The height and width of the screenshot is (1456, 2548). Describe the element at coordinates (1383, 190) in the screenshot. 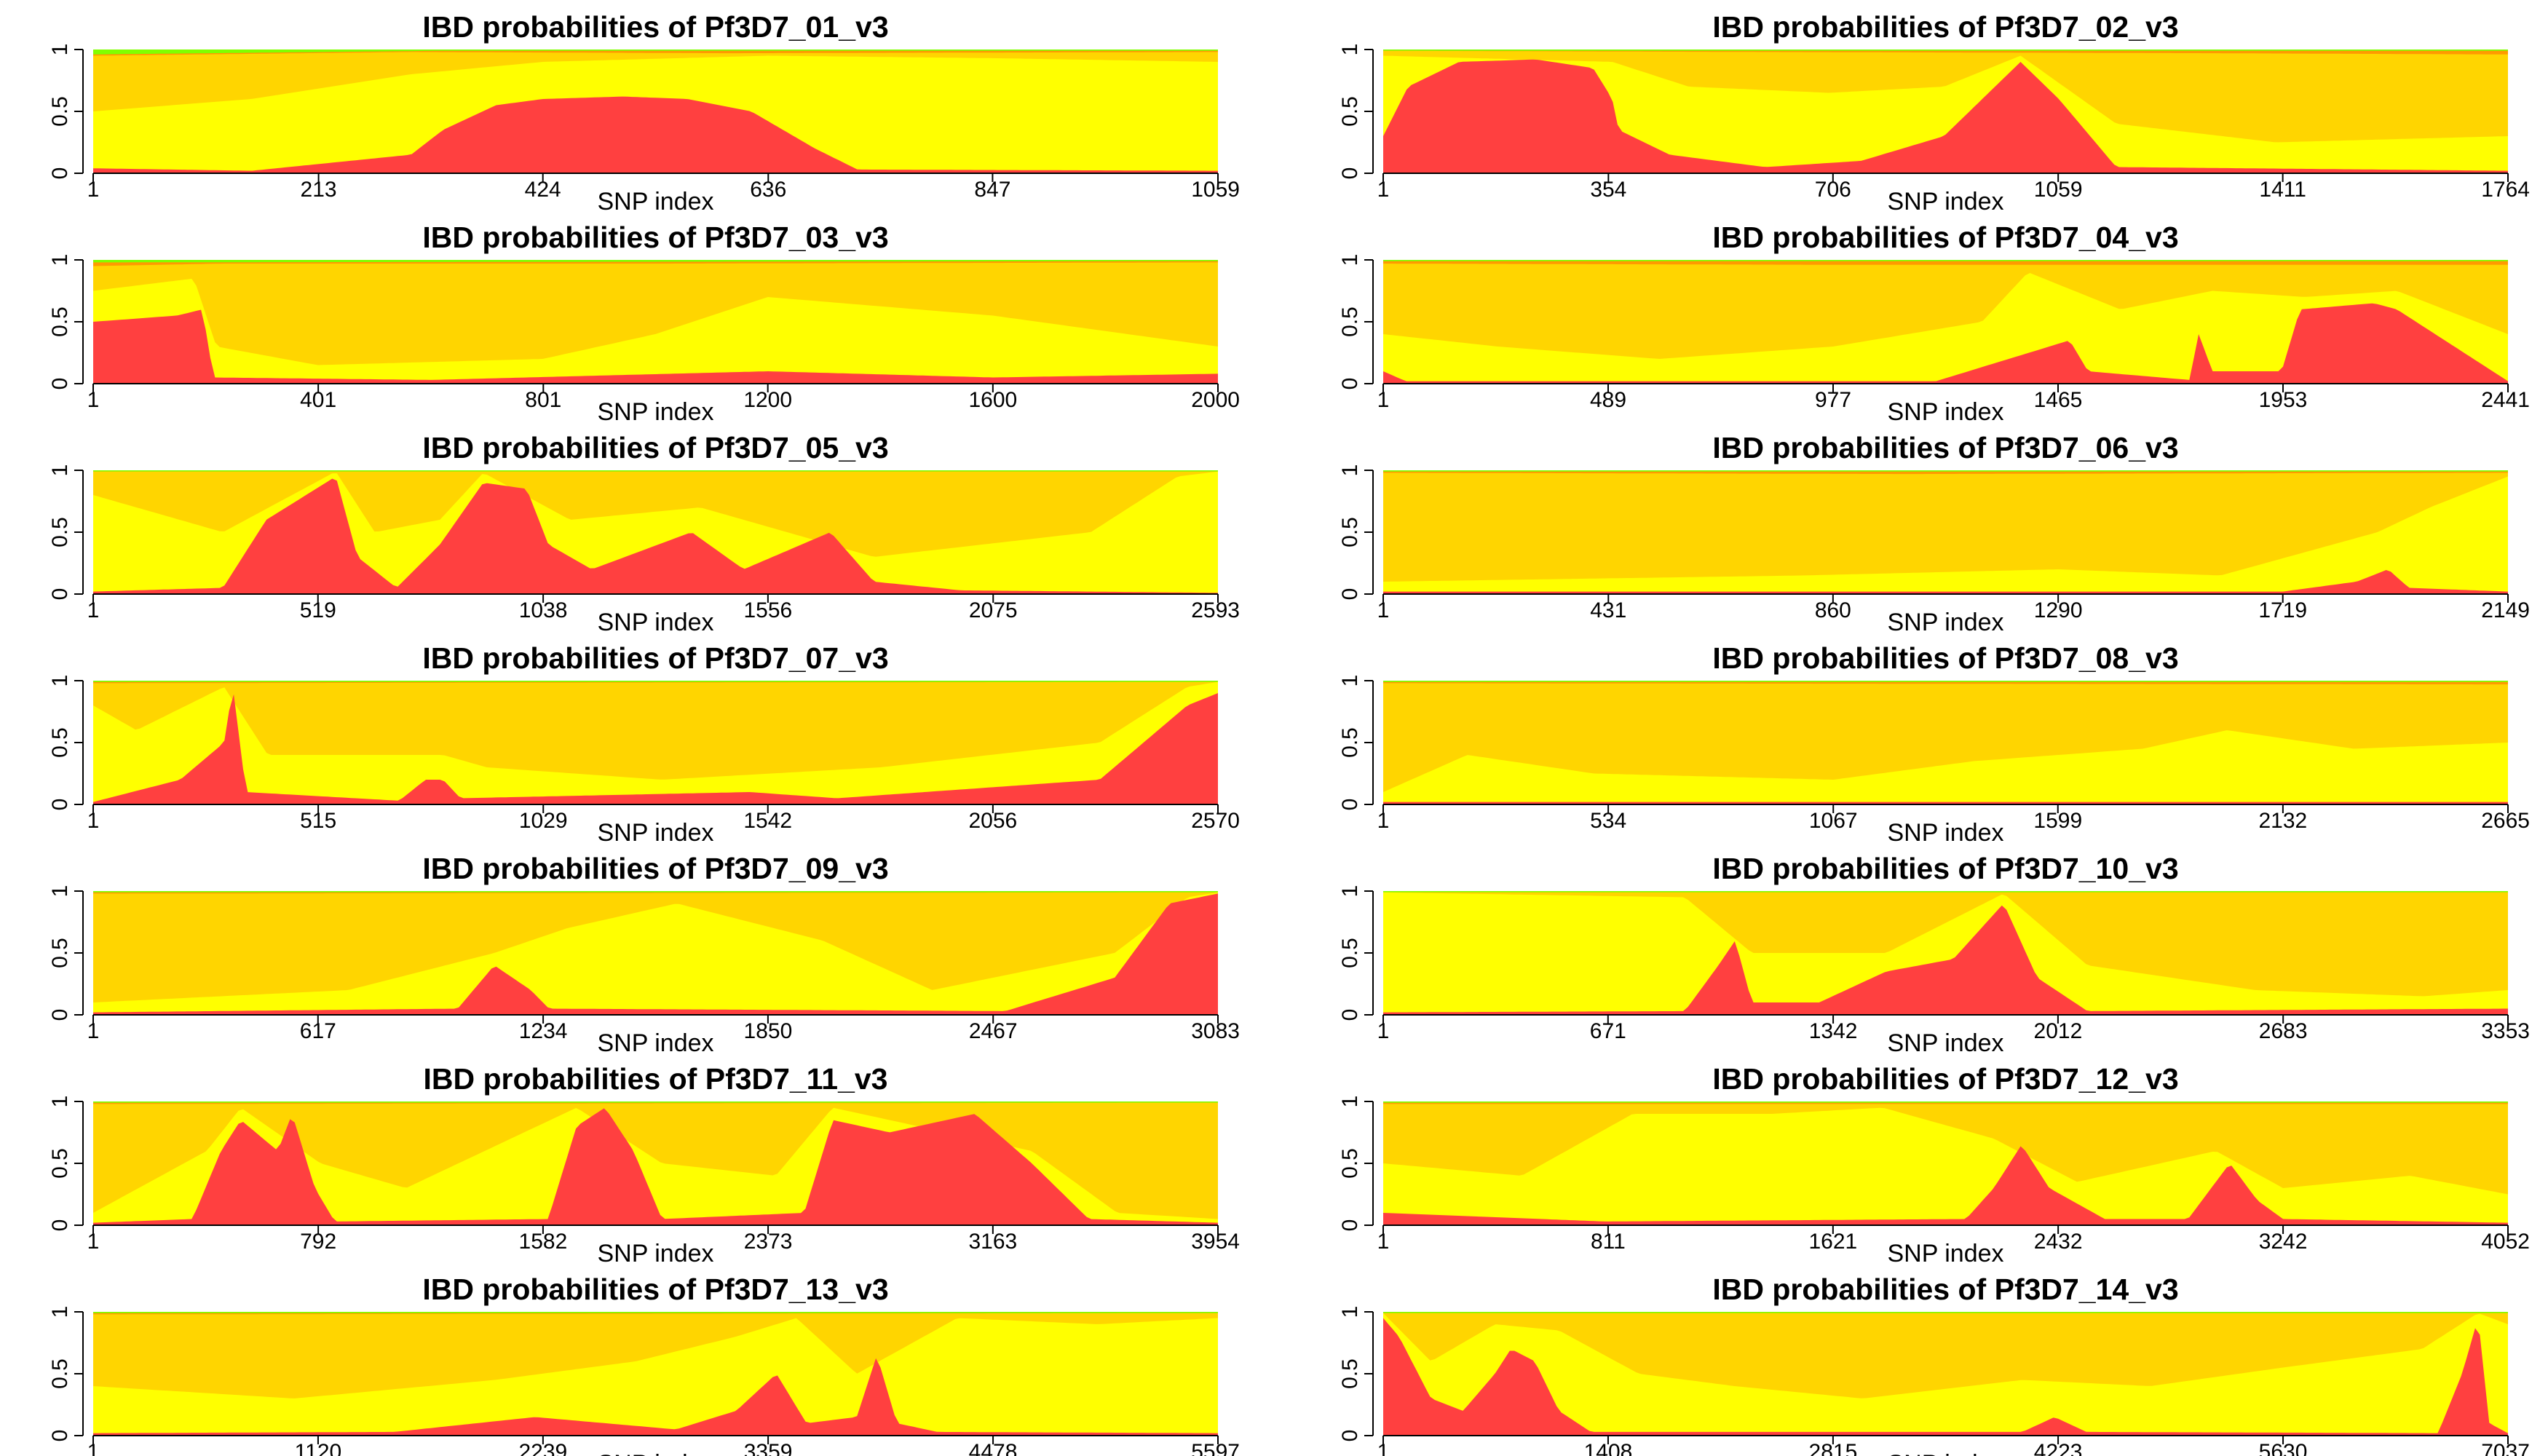

I see `pf3d7-02-x-tick-label-0: 1` at that location.